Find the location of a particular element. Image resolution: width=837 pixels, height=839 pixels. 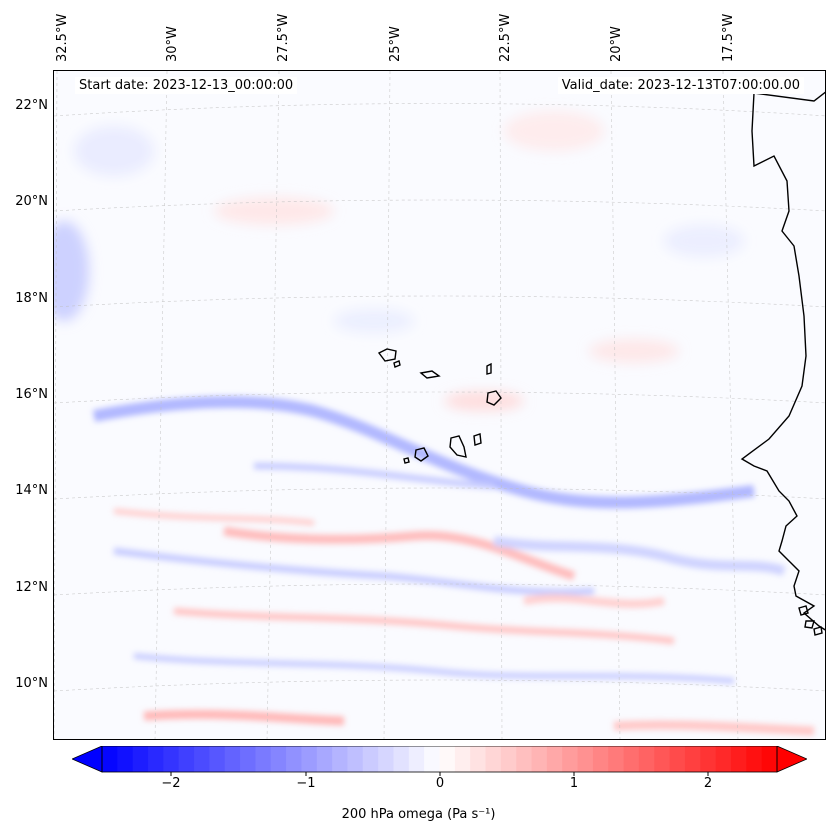

colorbar-arrow-left is located at coordinates (87, 759).